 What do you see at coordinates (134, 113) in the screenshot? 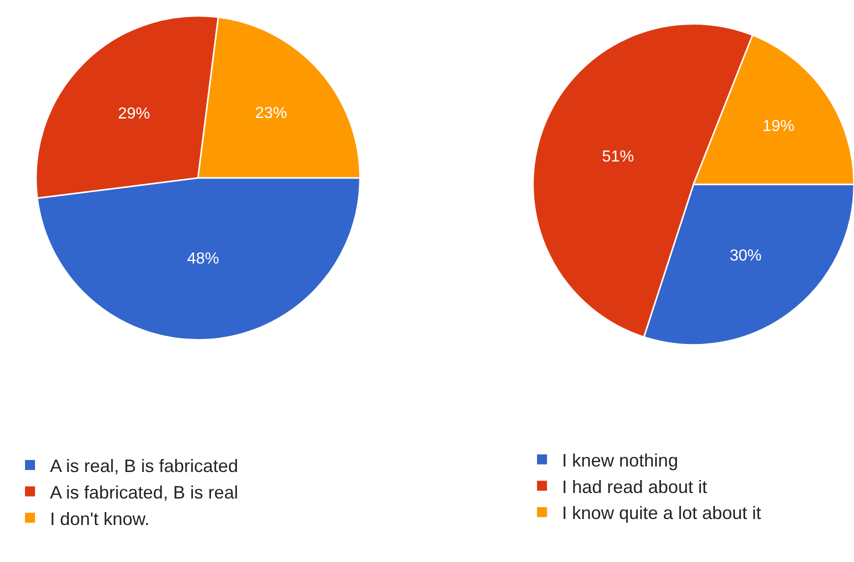
I see `data-label: 29%` at bounding box center [134, 113].